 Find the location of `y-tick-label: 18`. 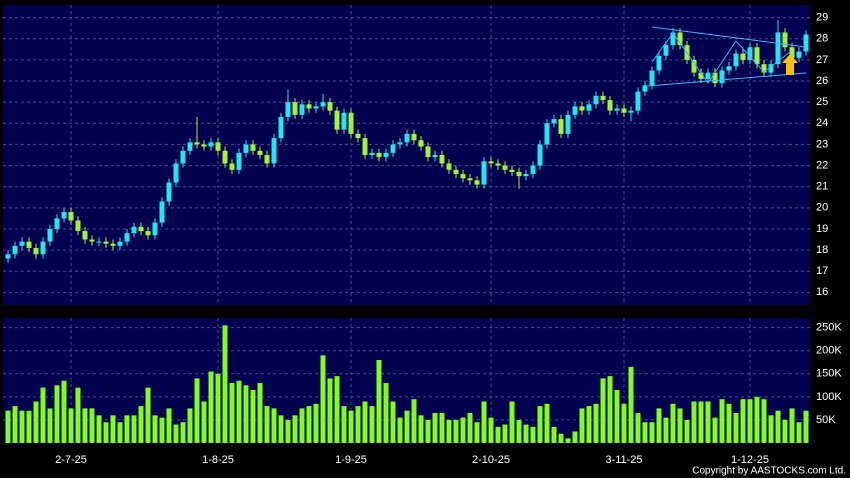

y-tick-label: 18 is located at coordinates (822, 250).